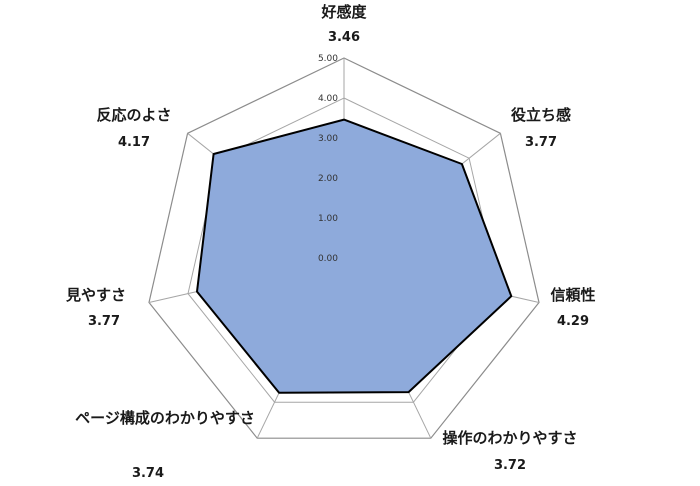 Image resolution: width=700 pixels, height=486 pixels. Describe the element at coordinates (328, 259) in the screenshot. I see `tick-label: 0.00` at that location.